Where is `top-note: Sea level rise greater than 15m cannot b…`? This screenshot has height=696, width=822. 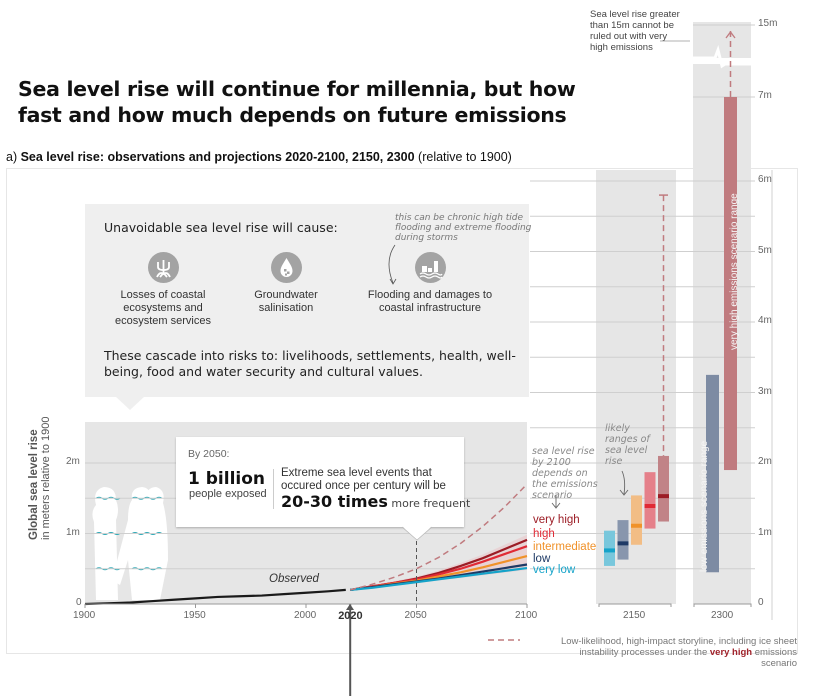 top-note: Sea level rise greater than 15m cannot b… is located at coordinates (635, 31).